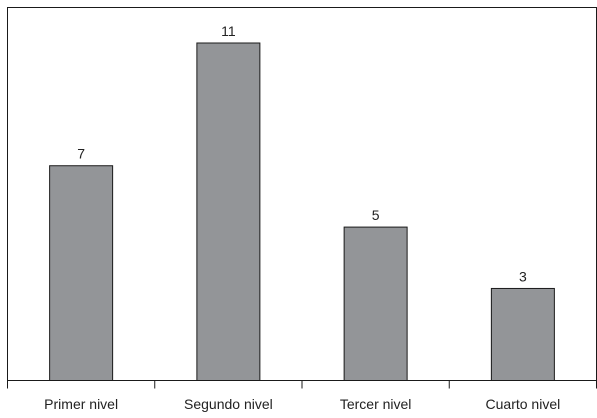  What do you see at coordinates (302, 384) in the screenshot?
I see `x-ticks-group` at bounding box center [302, 384].